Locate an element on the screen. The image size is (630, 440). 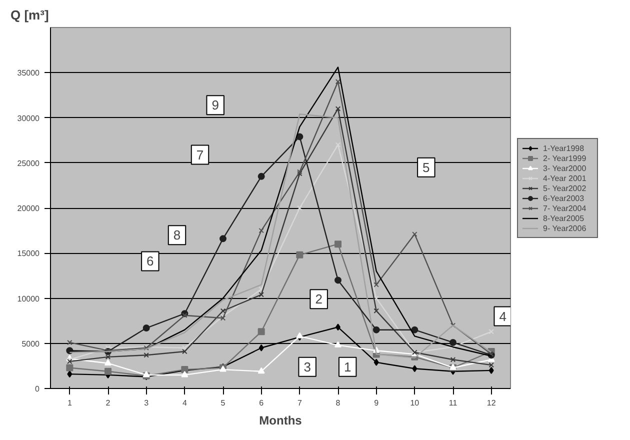
x-tick-label: 6 is located at coordinates (261, 403).